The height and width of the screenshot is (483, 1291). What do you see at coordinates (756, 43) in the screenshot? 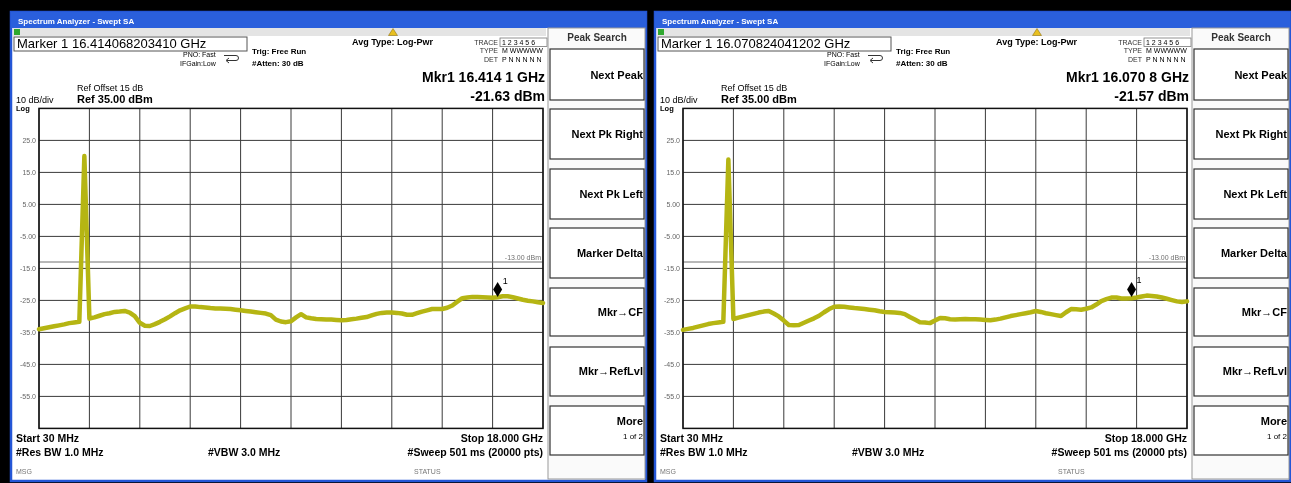
I see `text: Marker 1 16.070824041202 GHz` at bounding box center [756, 43].